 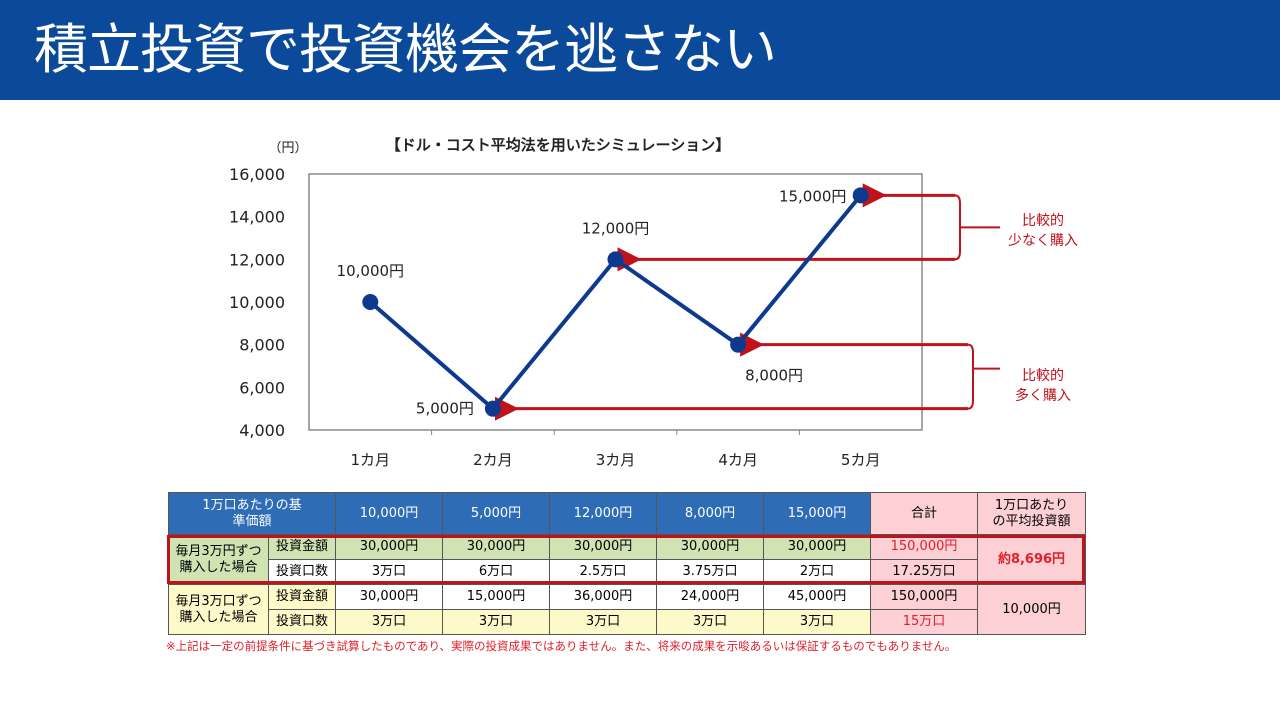 What do you see at coordinates (924, 622) in the screenshot?
I see `total-cell: 15万口` at bounding box center [924, 622].